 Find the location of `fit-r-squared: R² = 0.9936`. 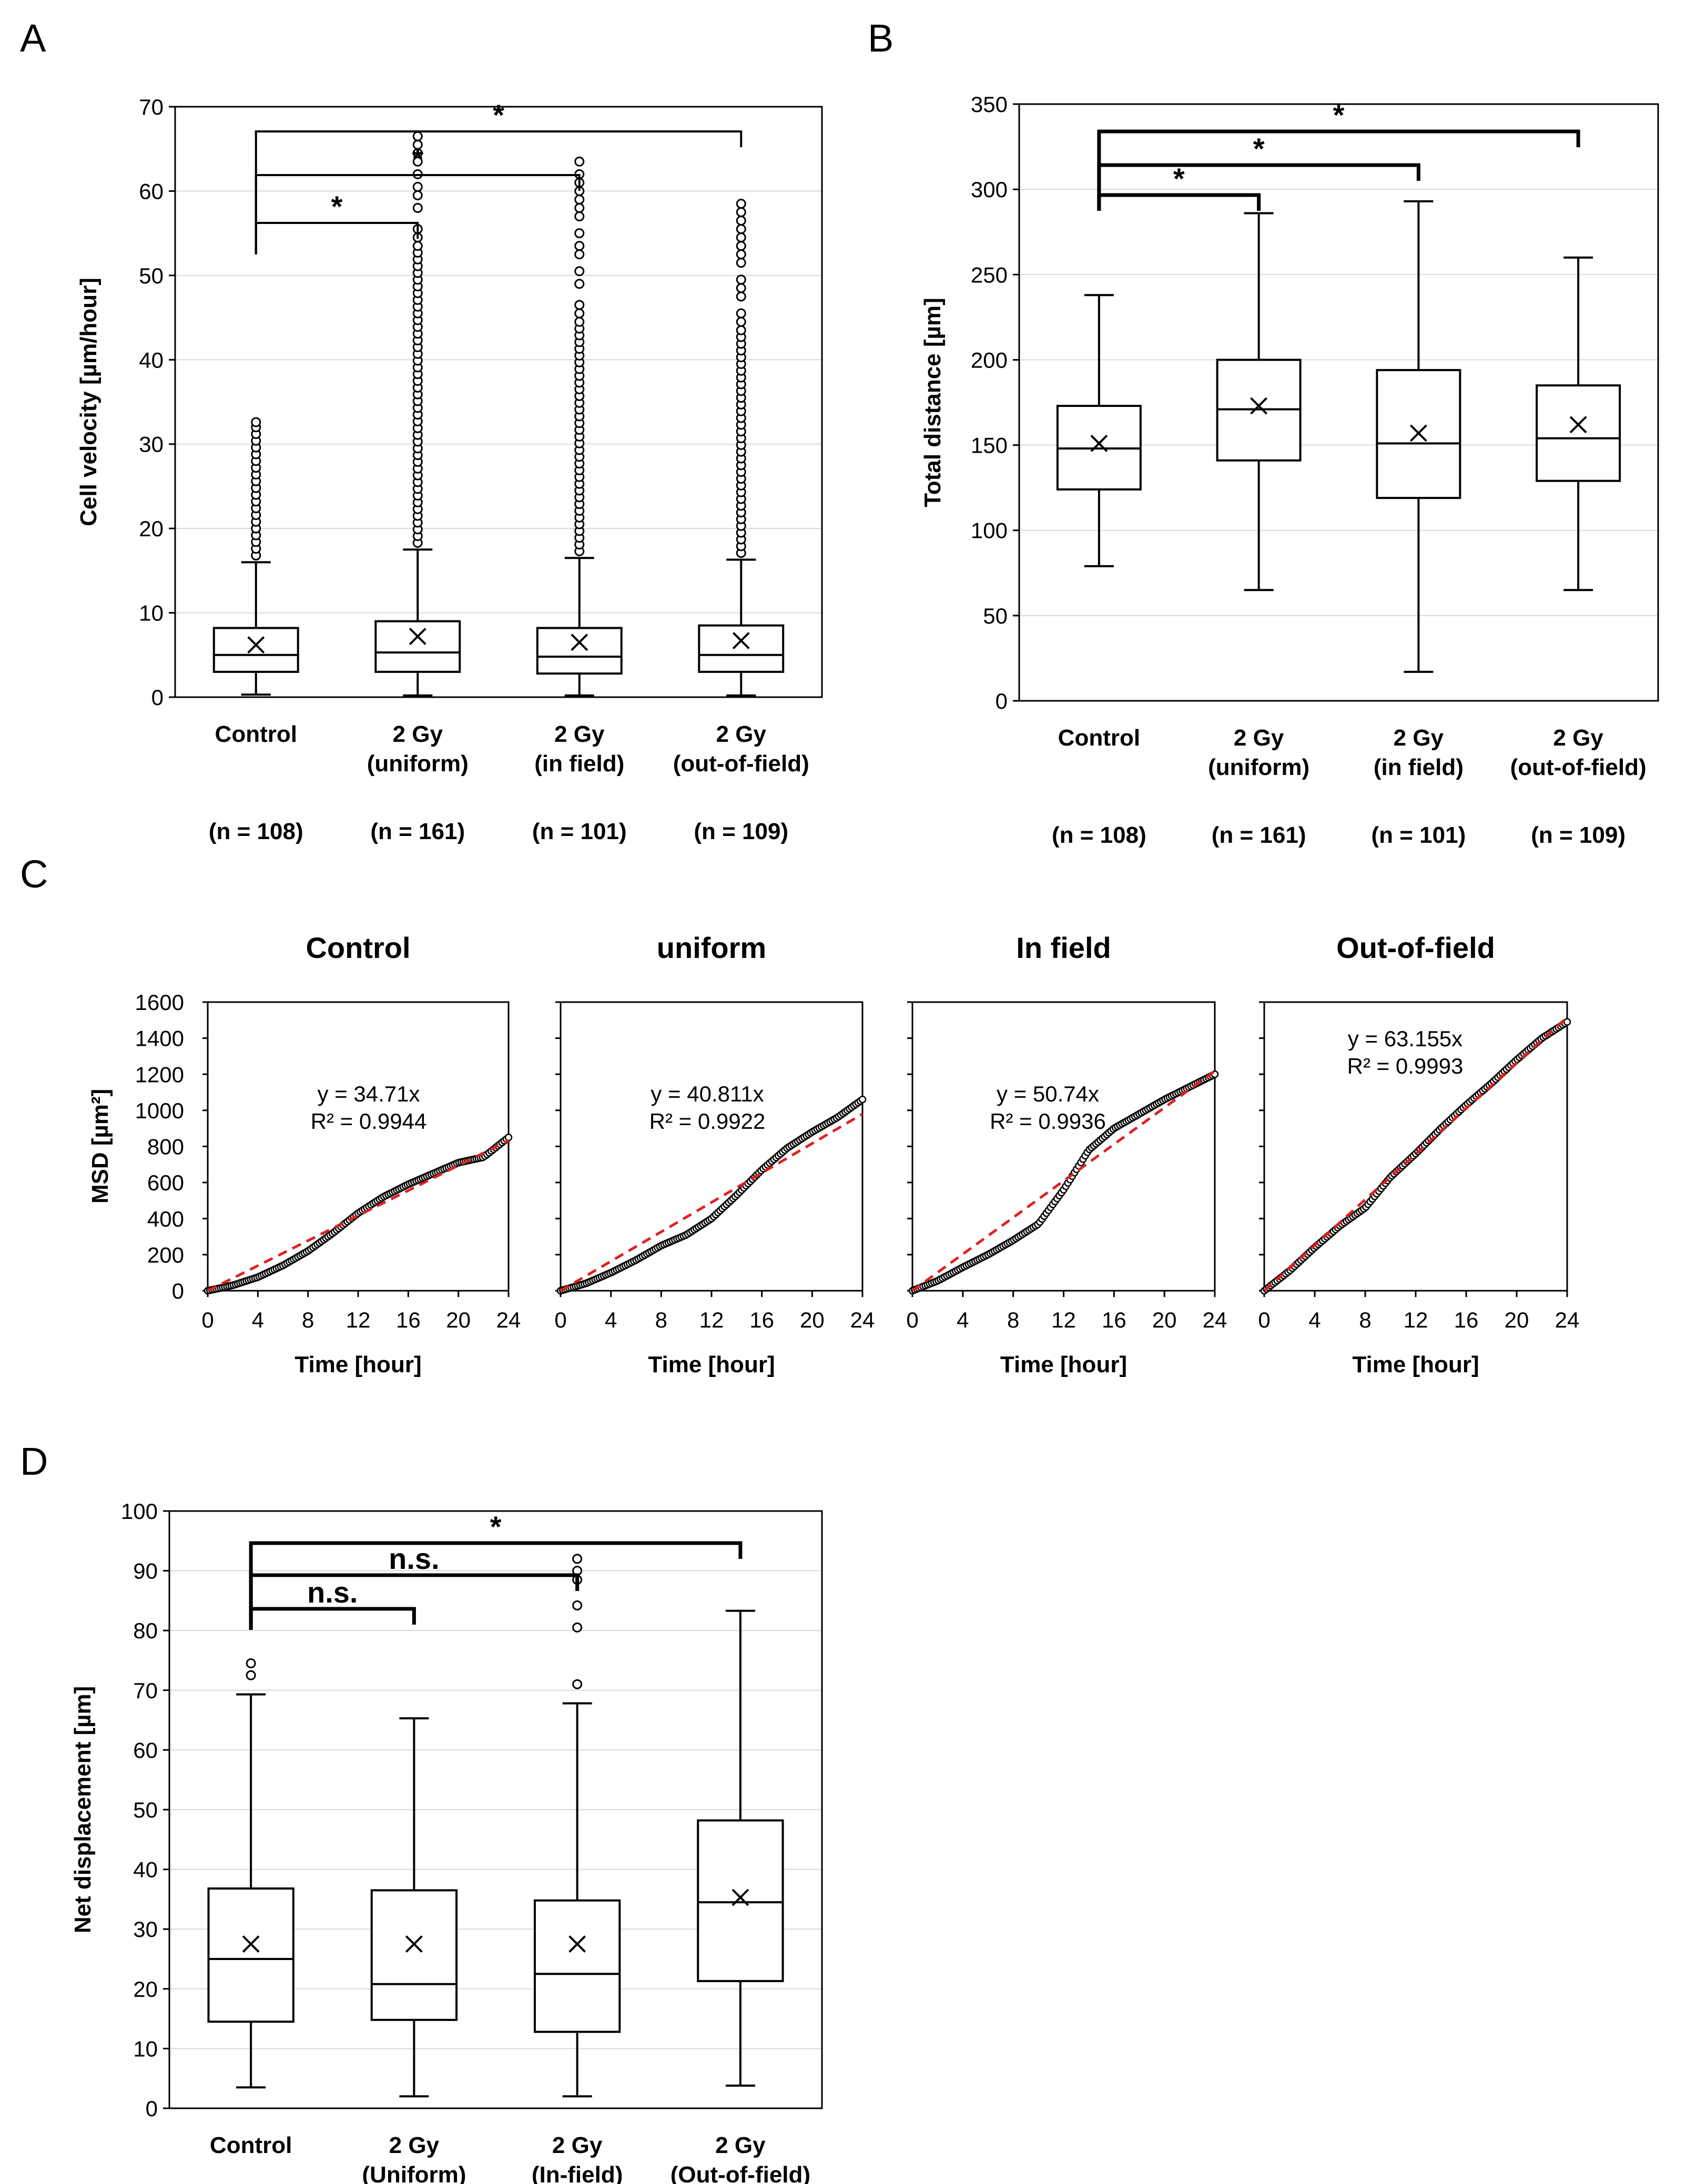

fit-r-squared: R² = 0.9936 is located at coordinates (1048, 1121).